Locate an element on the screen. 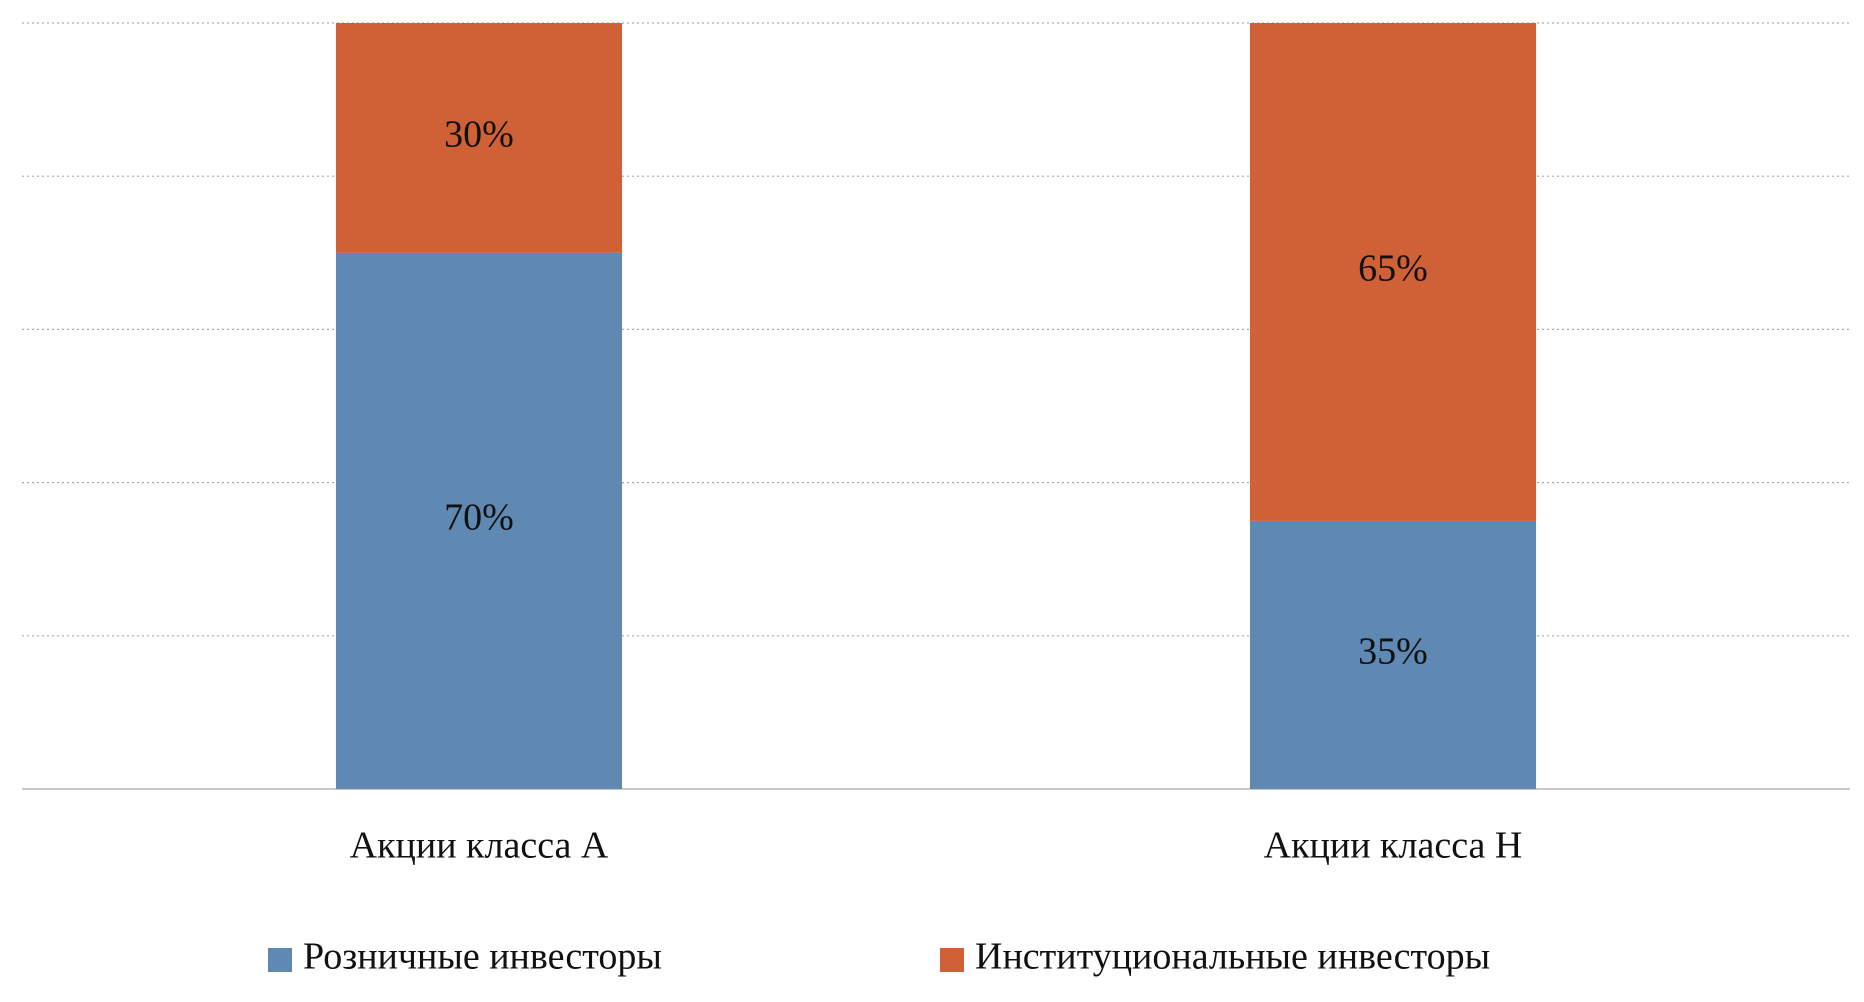 The image size is (1864, 1002). legend-label: Институциональные инвесторы is located at coordinates (1232, 957).